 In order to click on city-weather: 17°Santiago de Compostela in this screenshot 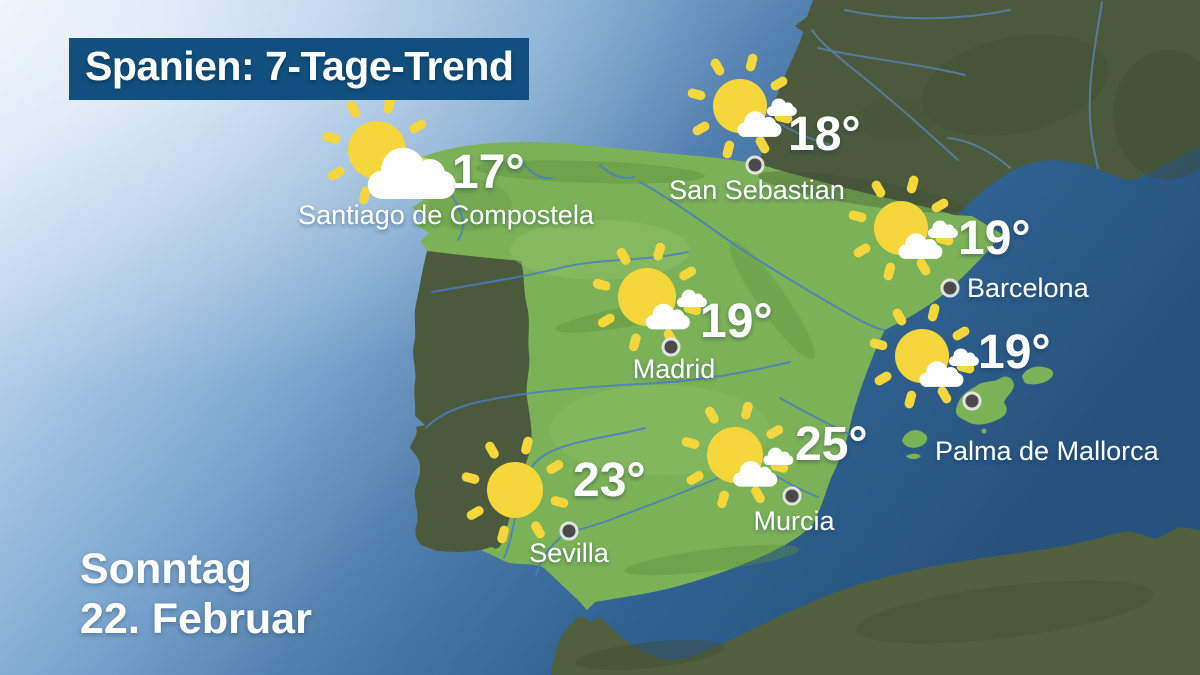, I will do `click(446, 162)`.